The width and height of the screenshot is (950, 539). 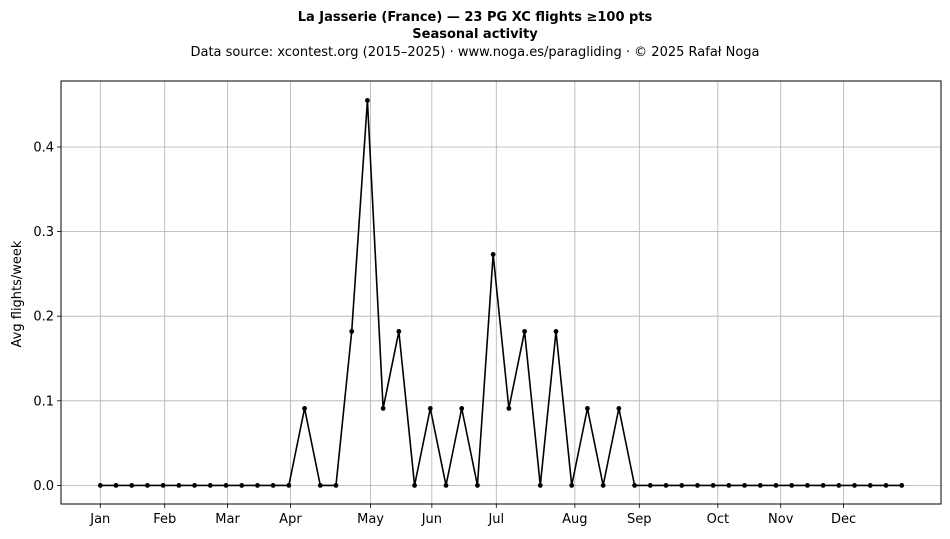 I want to click on title-line-2: Seasonal activity, so click(x=475, y=34).